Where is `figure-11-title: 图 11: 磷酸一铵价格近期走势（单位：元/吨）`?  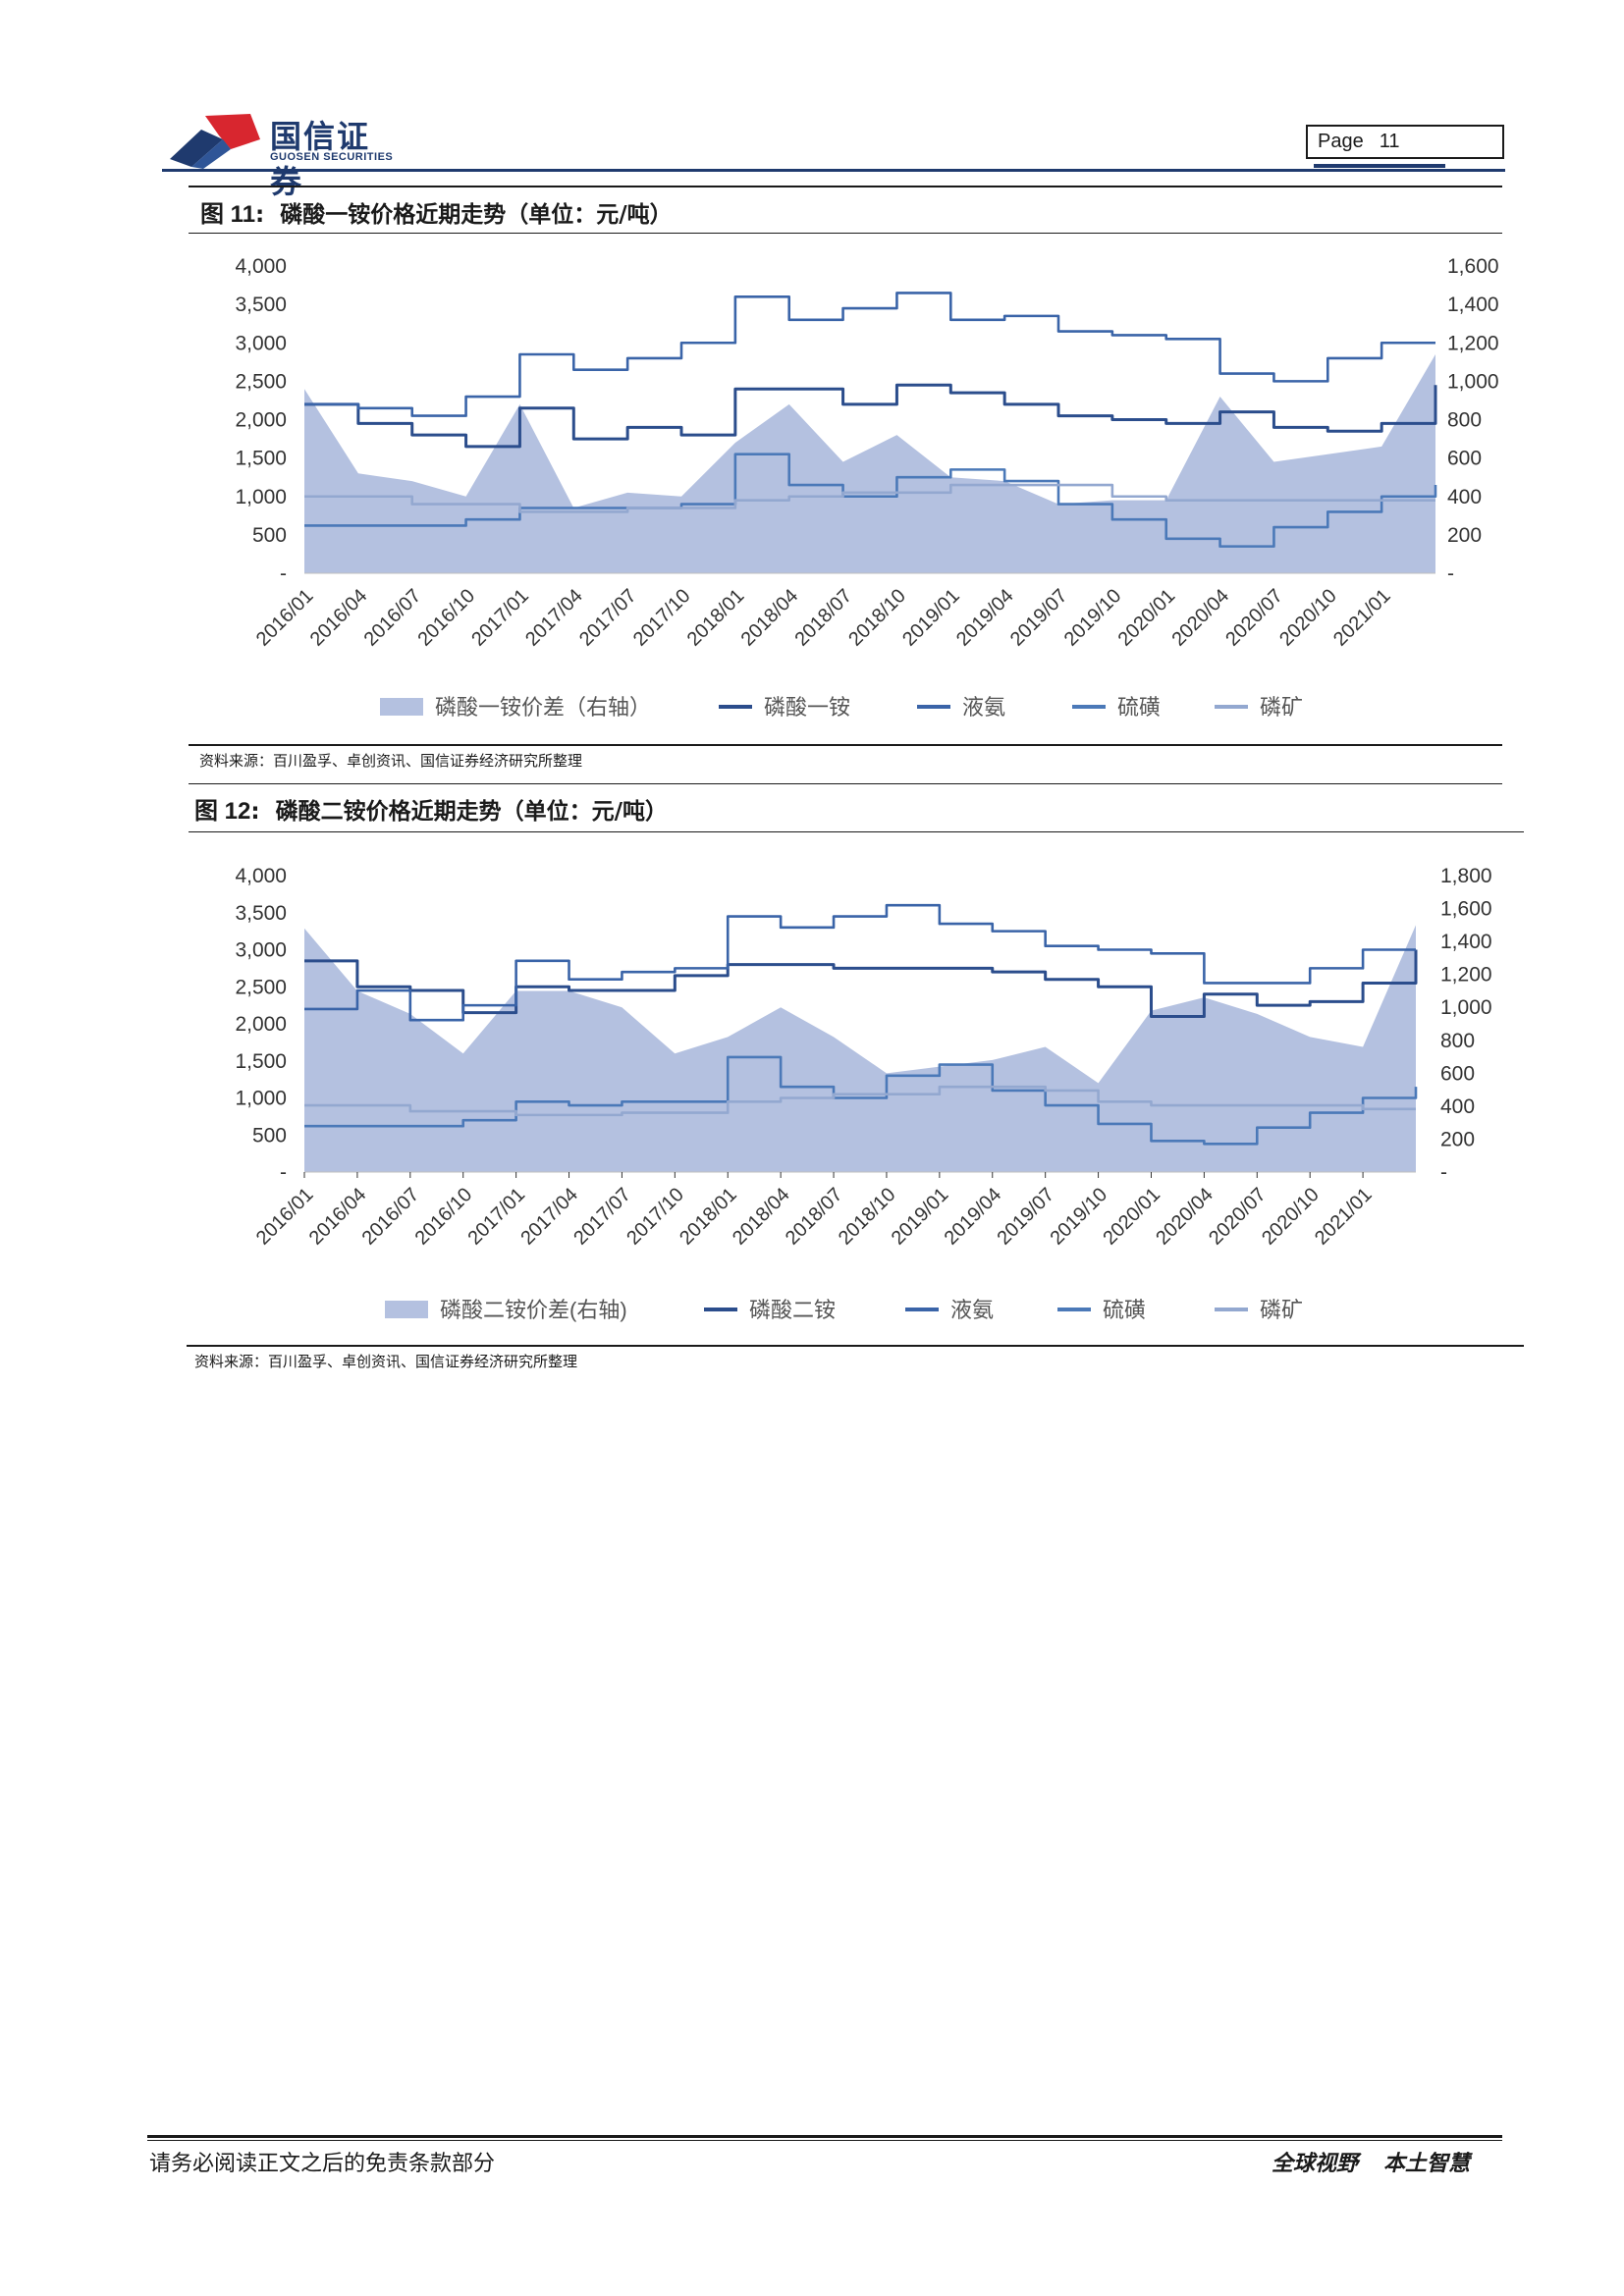 figure-11-title: 图 11: 磷酸一铵价格近期走势（单位：元/吨） is located at coordinates (436, 215).